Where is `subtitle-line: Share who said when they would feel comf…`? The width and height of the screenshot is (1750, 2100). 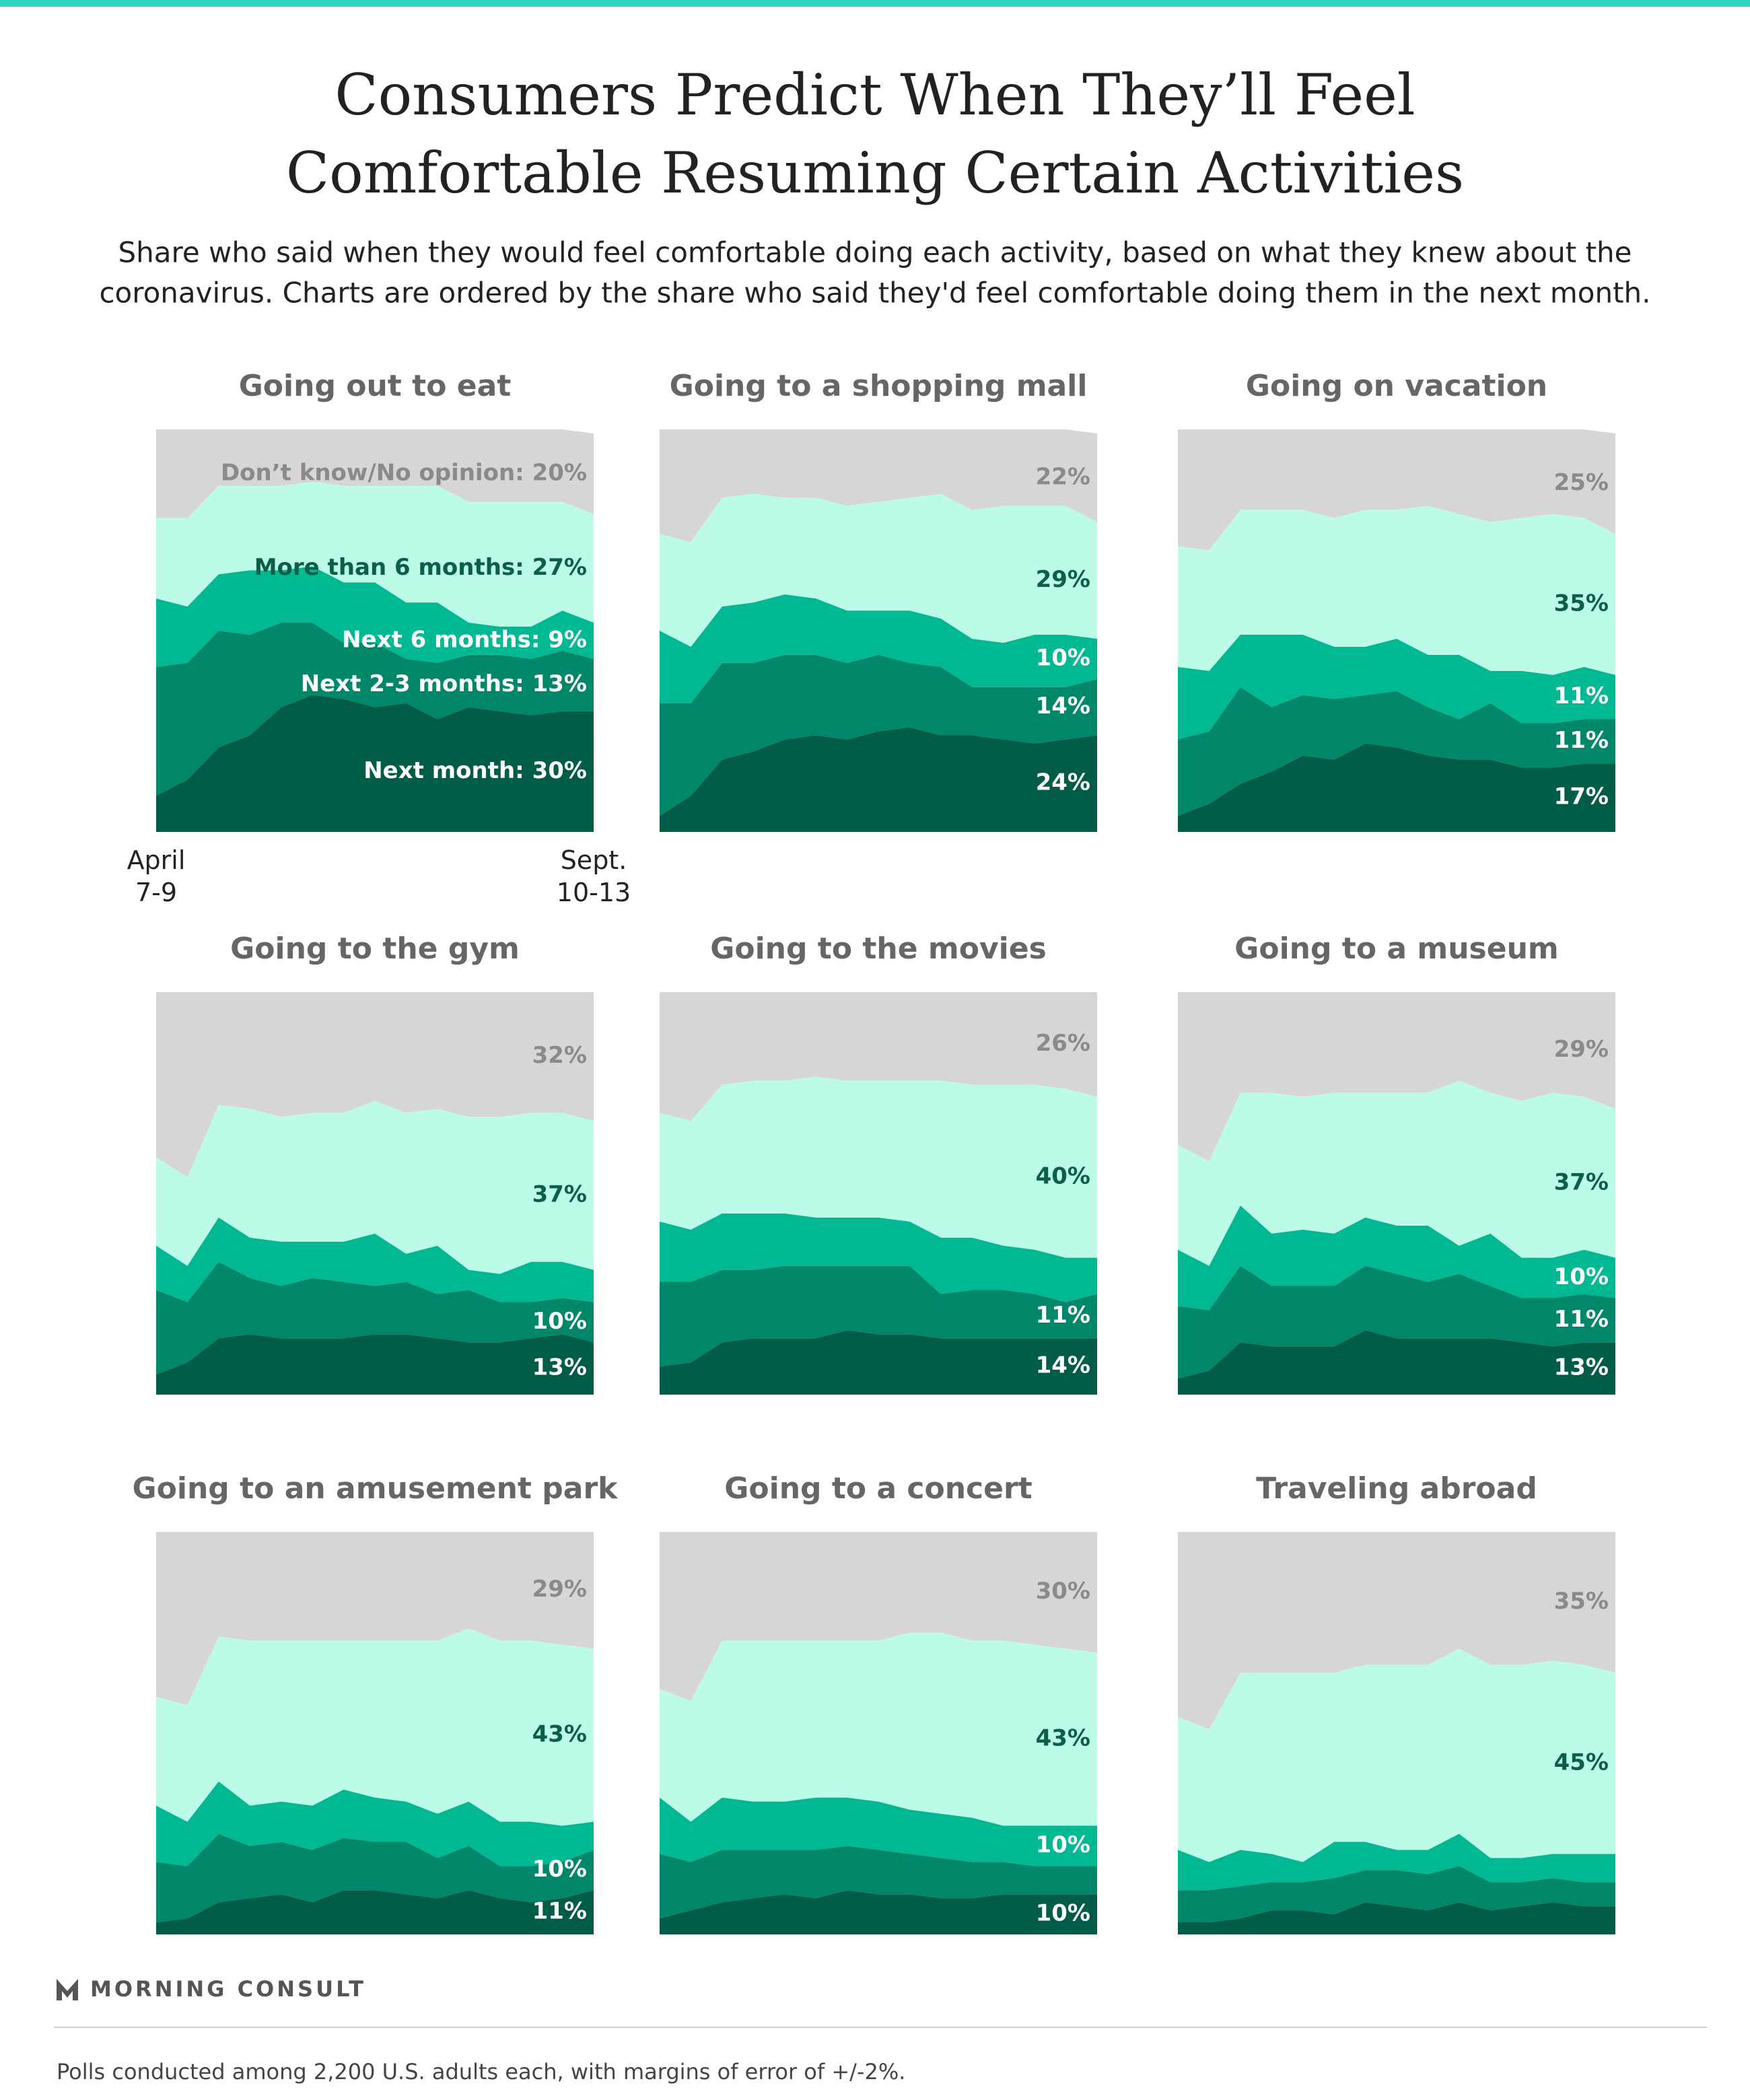
subtitle-line: Share who said when they would feel comf… is located at coordinates (875, 253).